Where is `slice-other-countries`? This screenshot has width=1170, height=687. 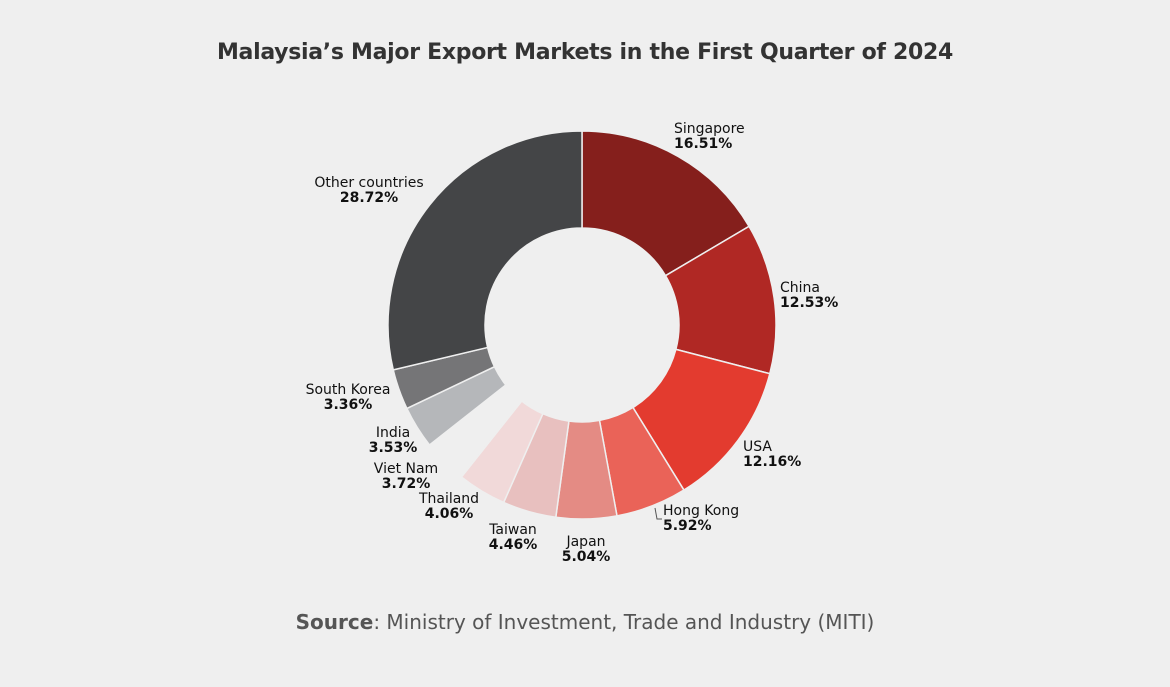
slice-other-countries is located at coordinates (485, 250).